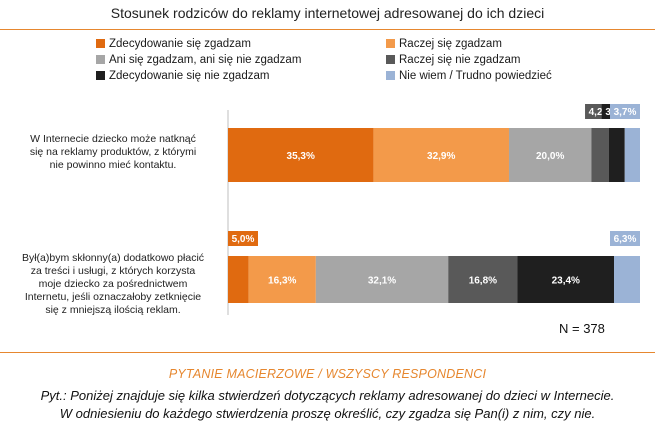 The width and height of the screenshot is (655, 434). Describe the element at coordinates (327, 29) in the screenshot. I see `top-divider` at that location.